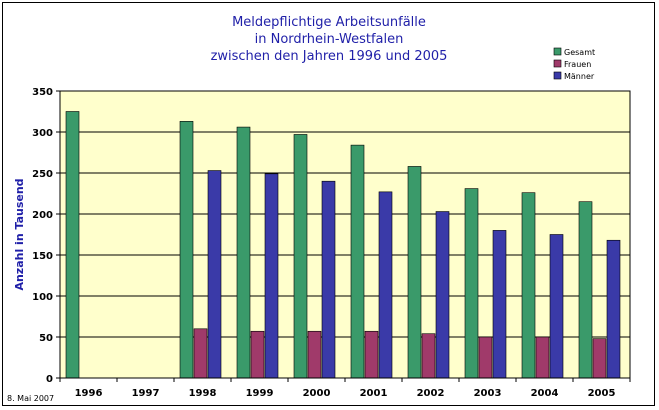 The width and height of the screenshot is (659, 410). I want to click on bar-gesamt-2002, so click(414, 272).